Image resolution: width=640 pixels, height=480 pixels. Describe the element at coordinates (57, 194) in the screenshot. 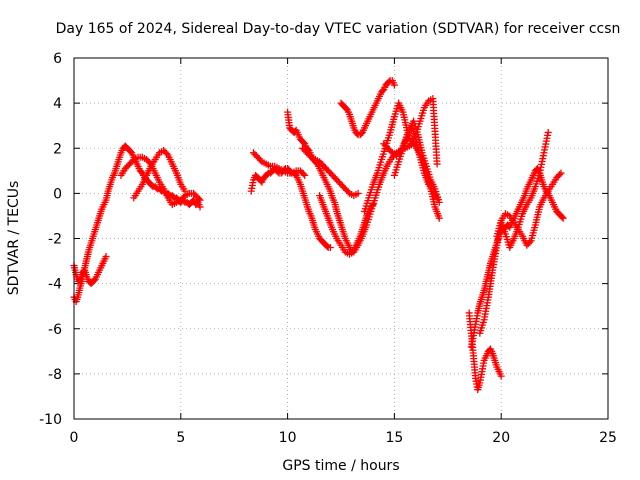

I see `y-tick-label: 0` at that location.